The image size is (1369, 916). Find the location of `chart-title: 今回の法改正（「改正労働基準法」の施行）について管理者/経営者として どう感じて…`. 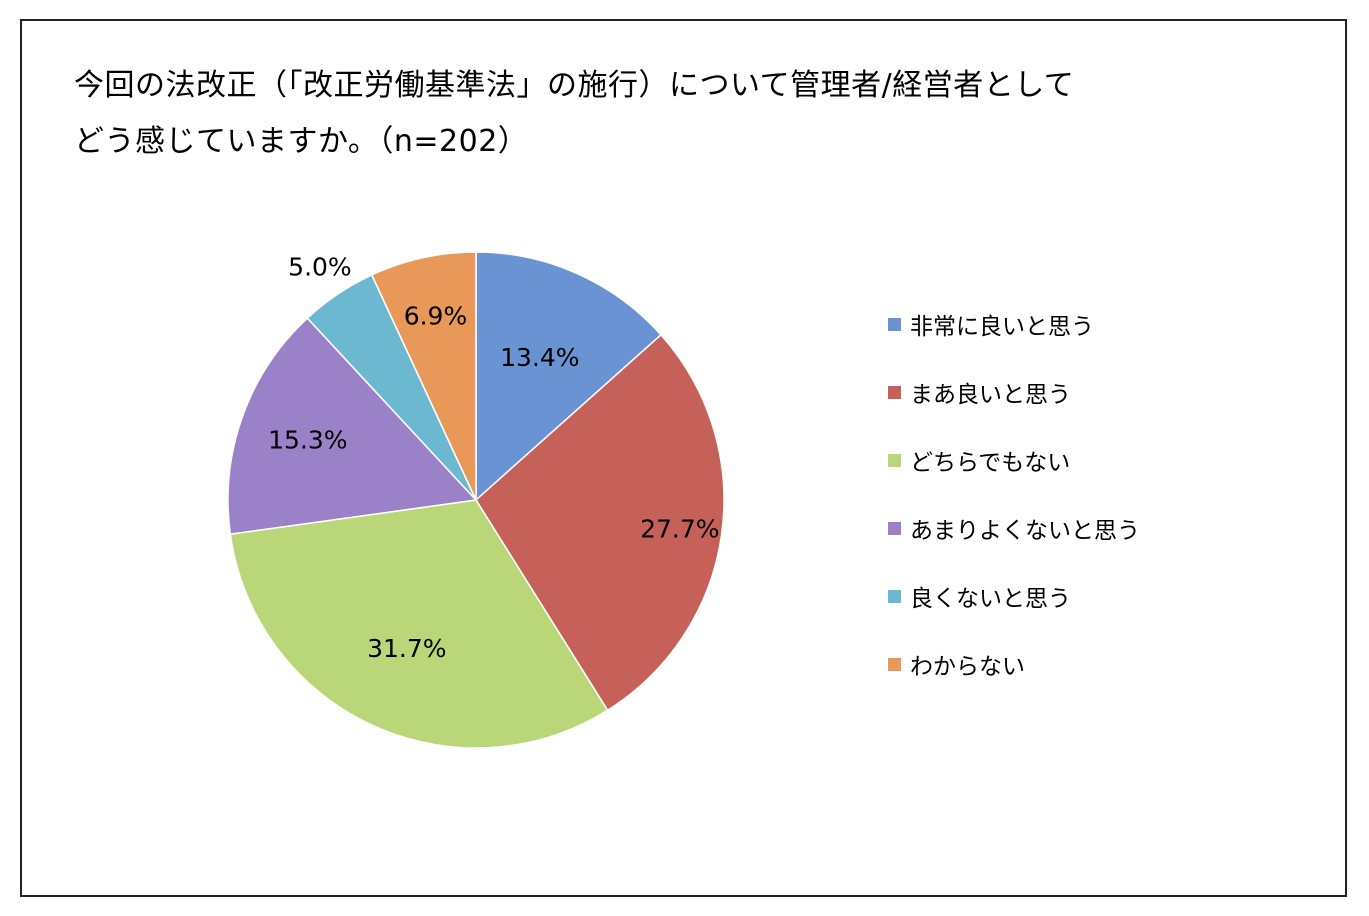

chart-title: 今回の法改正（「改正労働基準法」の施行）について管理者/経営者として どう感じて… is located at coordinates (674, 114).